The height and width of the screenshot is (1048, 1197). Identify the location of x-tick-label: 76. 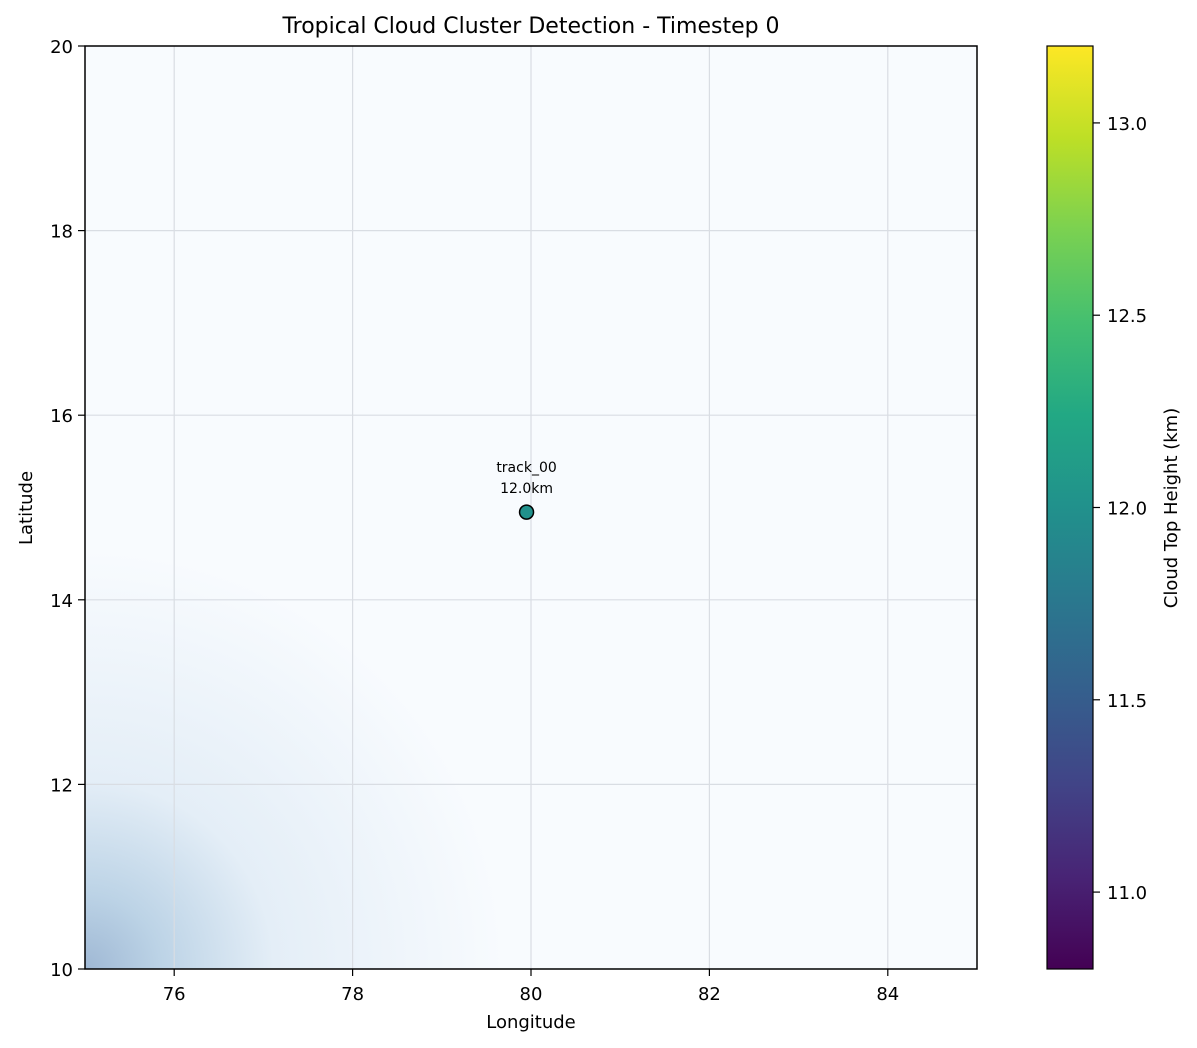
(174, 994).